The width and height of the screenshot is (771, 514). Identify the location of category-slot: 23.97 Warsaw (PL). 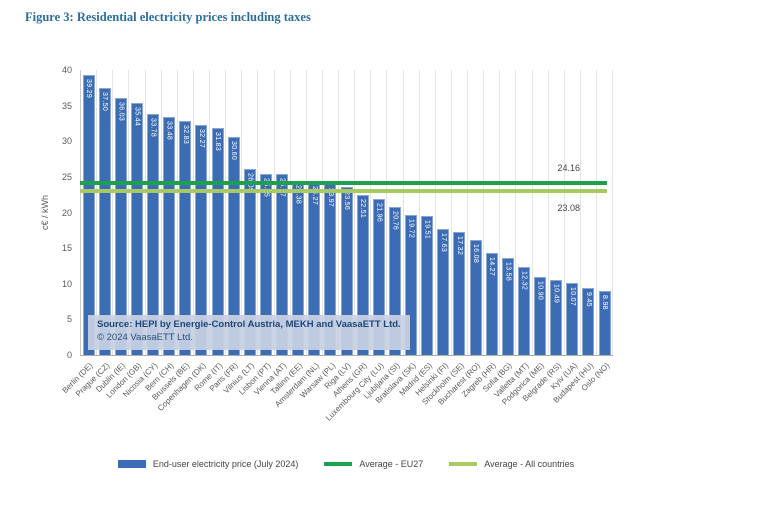
(318, 235).